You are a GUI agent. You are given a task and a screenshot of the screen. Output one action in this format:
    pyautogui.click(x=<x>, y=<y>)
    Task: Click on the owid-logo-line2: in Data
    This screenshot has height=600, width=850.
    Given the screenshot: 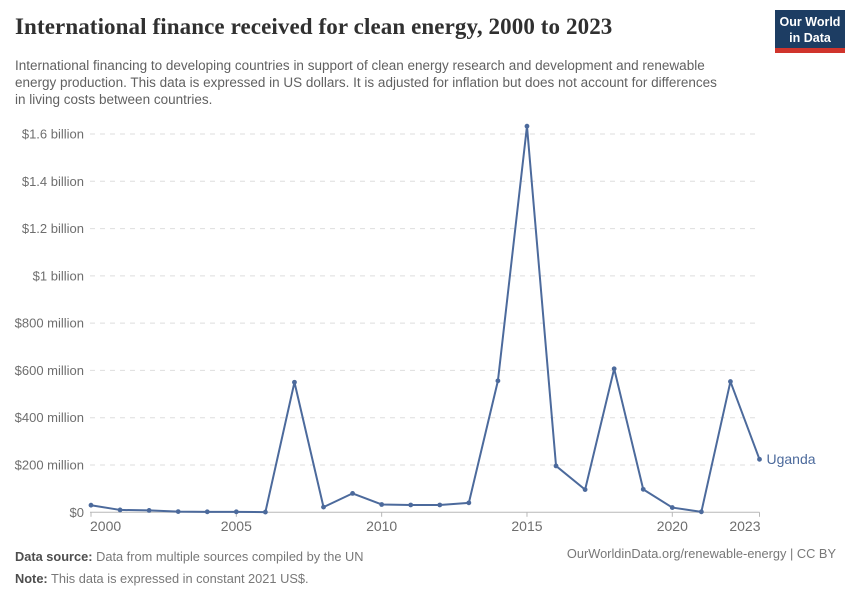 What is the action you would take?
    pyautogui.click(x=810, y=38)
    